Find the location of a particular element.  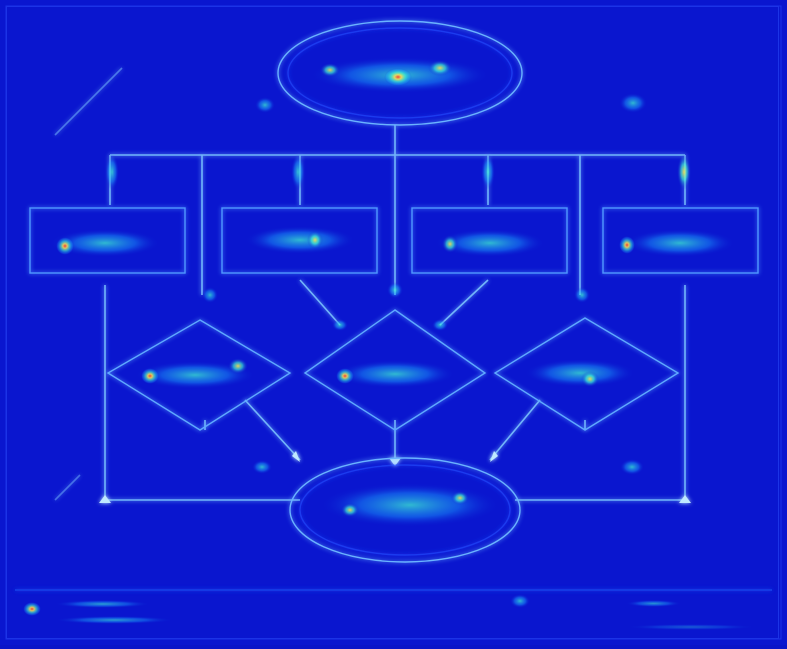

heat-end-warm is located at coordinates (350, 510).